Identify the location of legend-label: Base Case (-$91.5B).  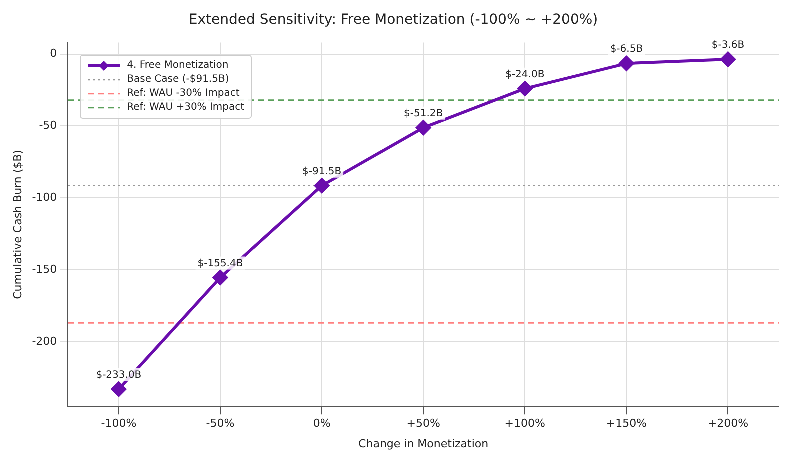
(178, 79).